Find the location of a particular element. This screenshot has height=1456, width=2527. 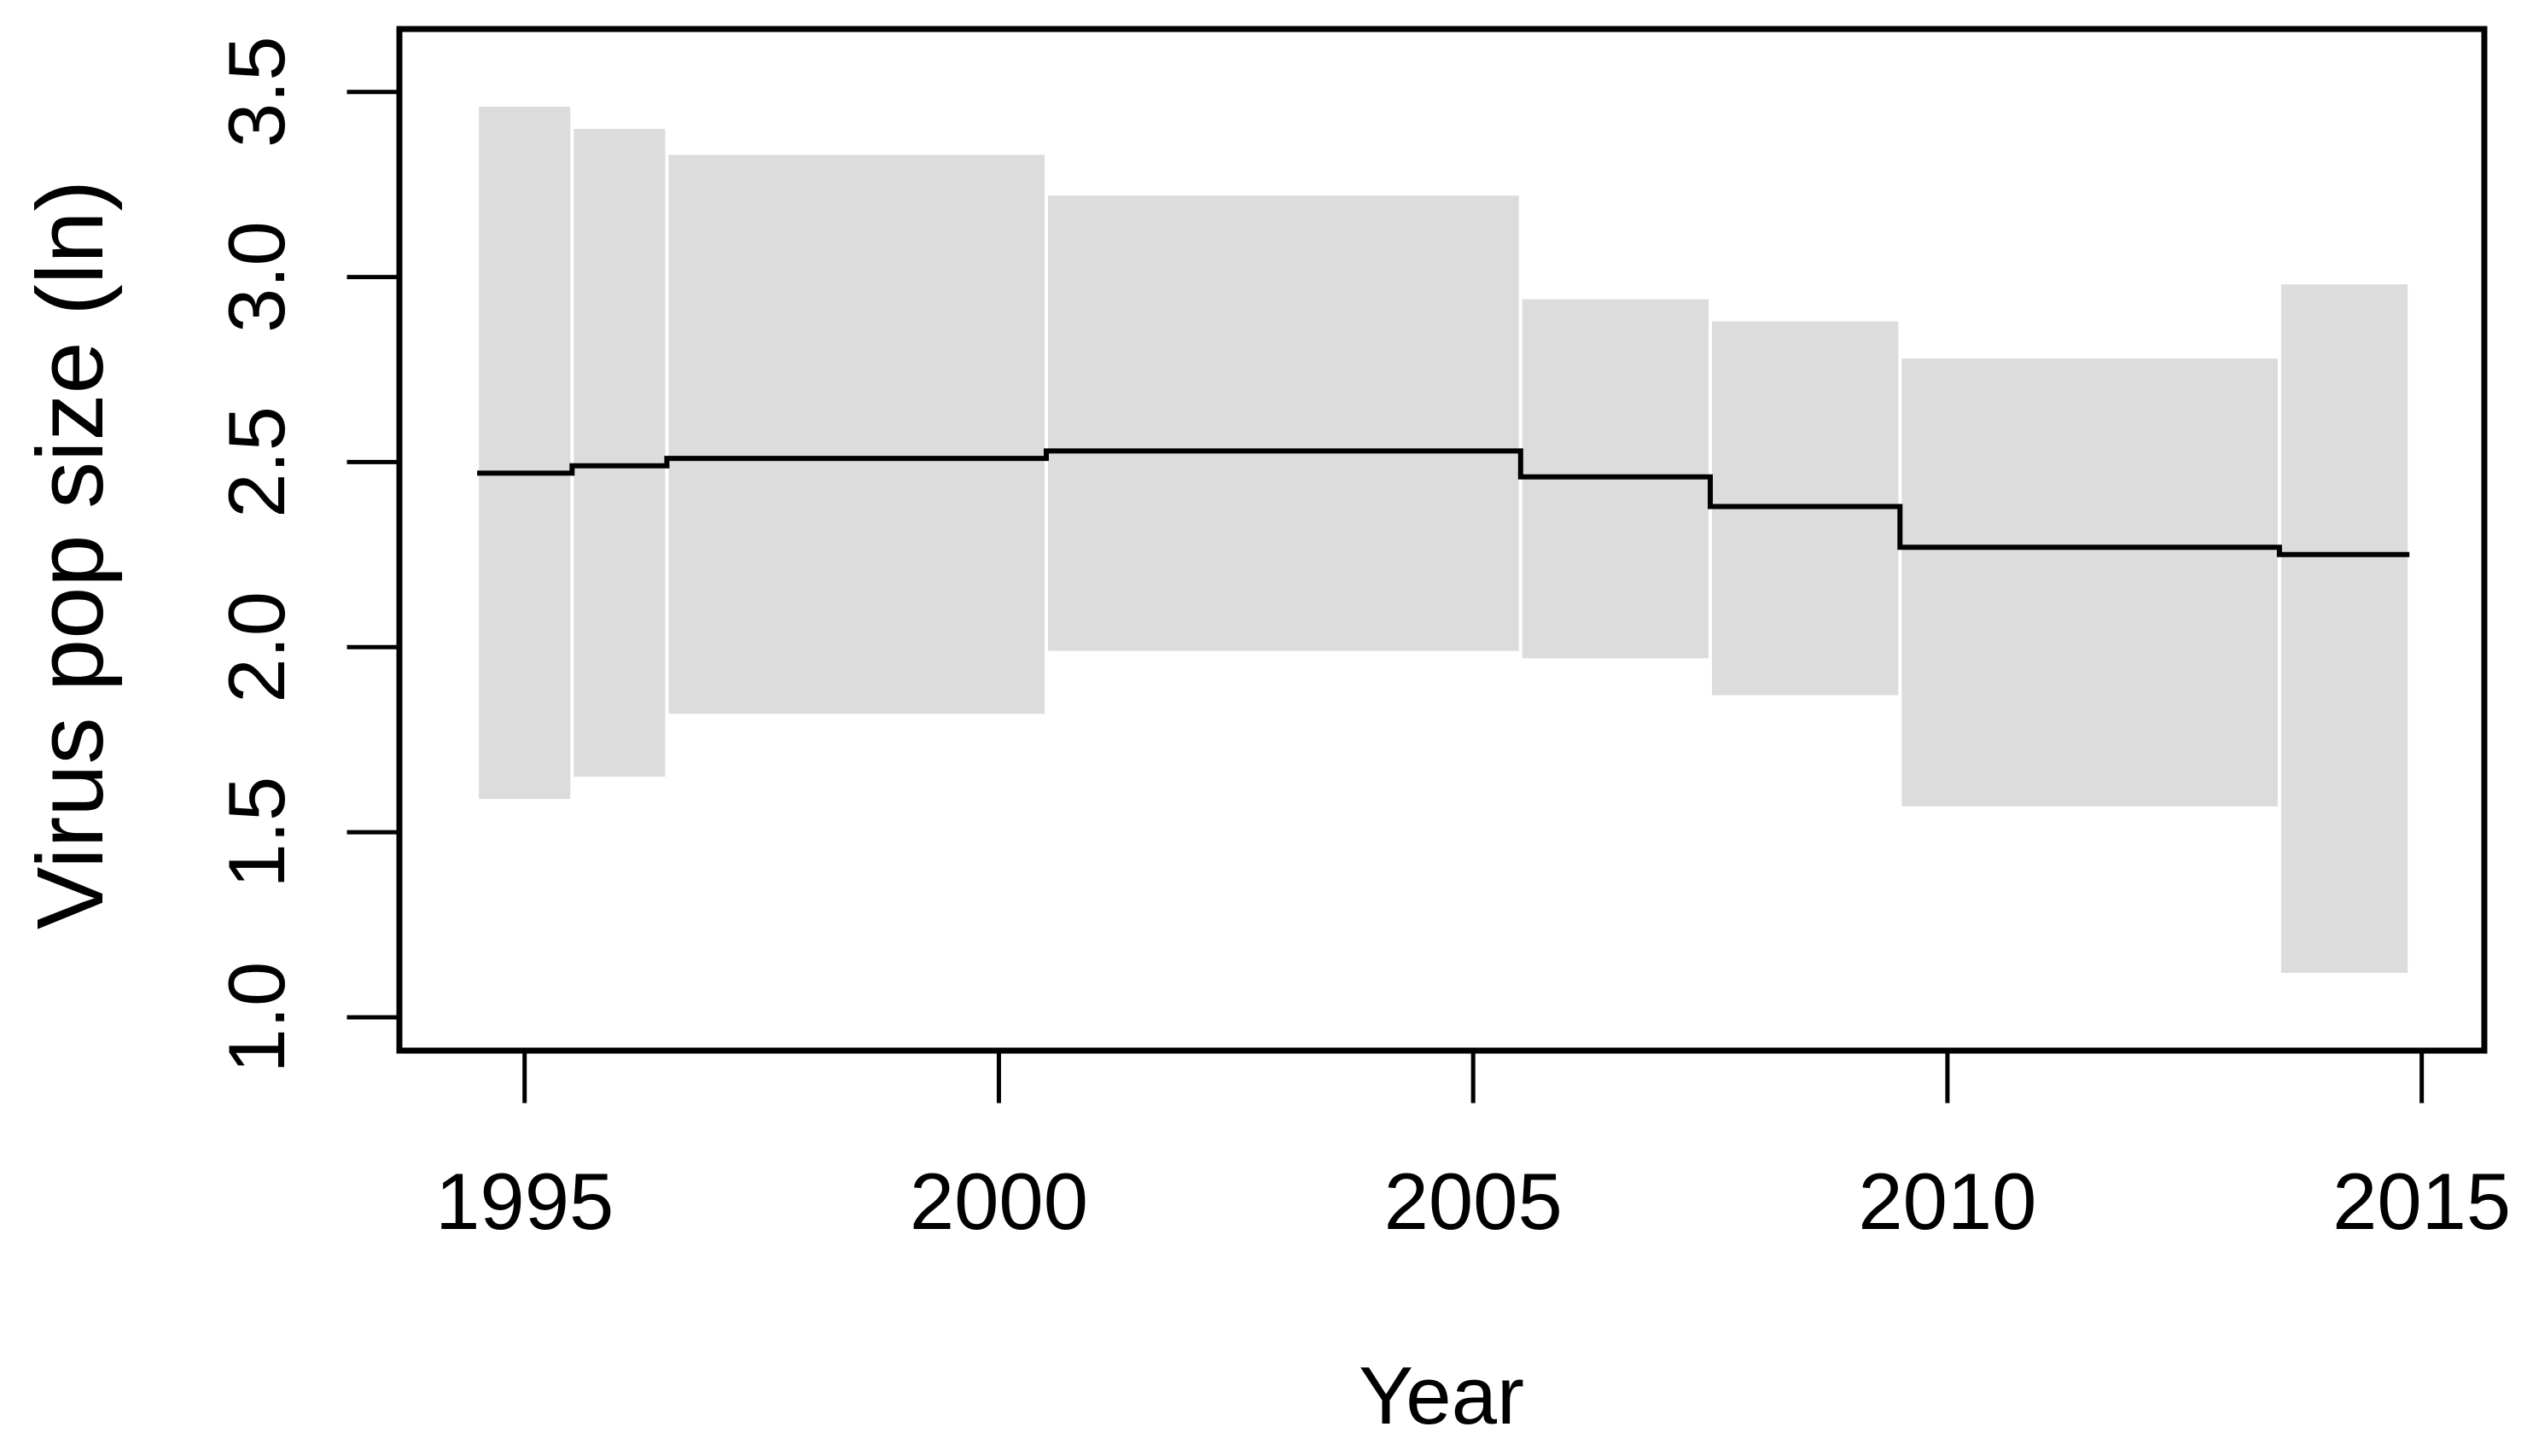

x-tick-label: 2015 is located at coordinates (2421, 1201).